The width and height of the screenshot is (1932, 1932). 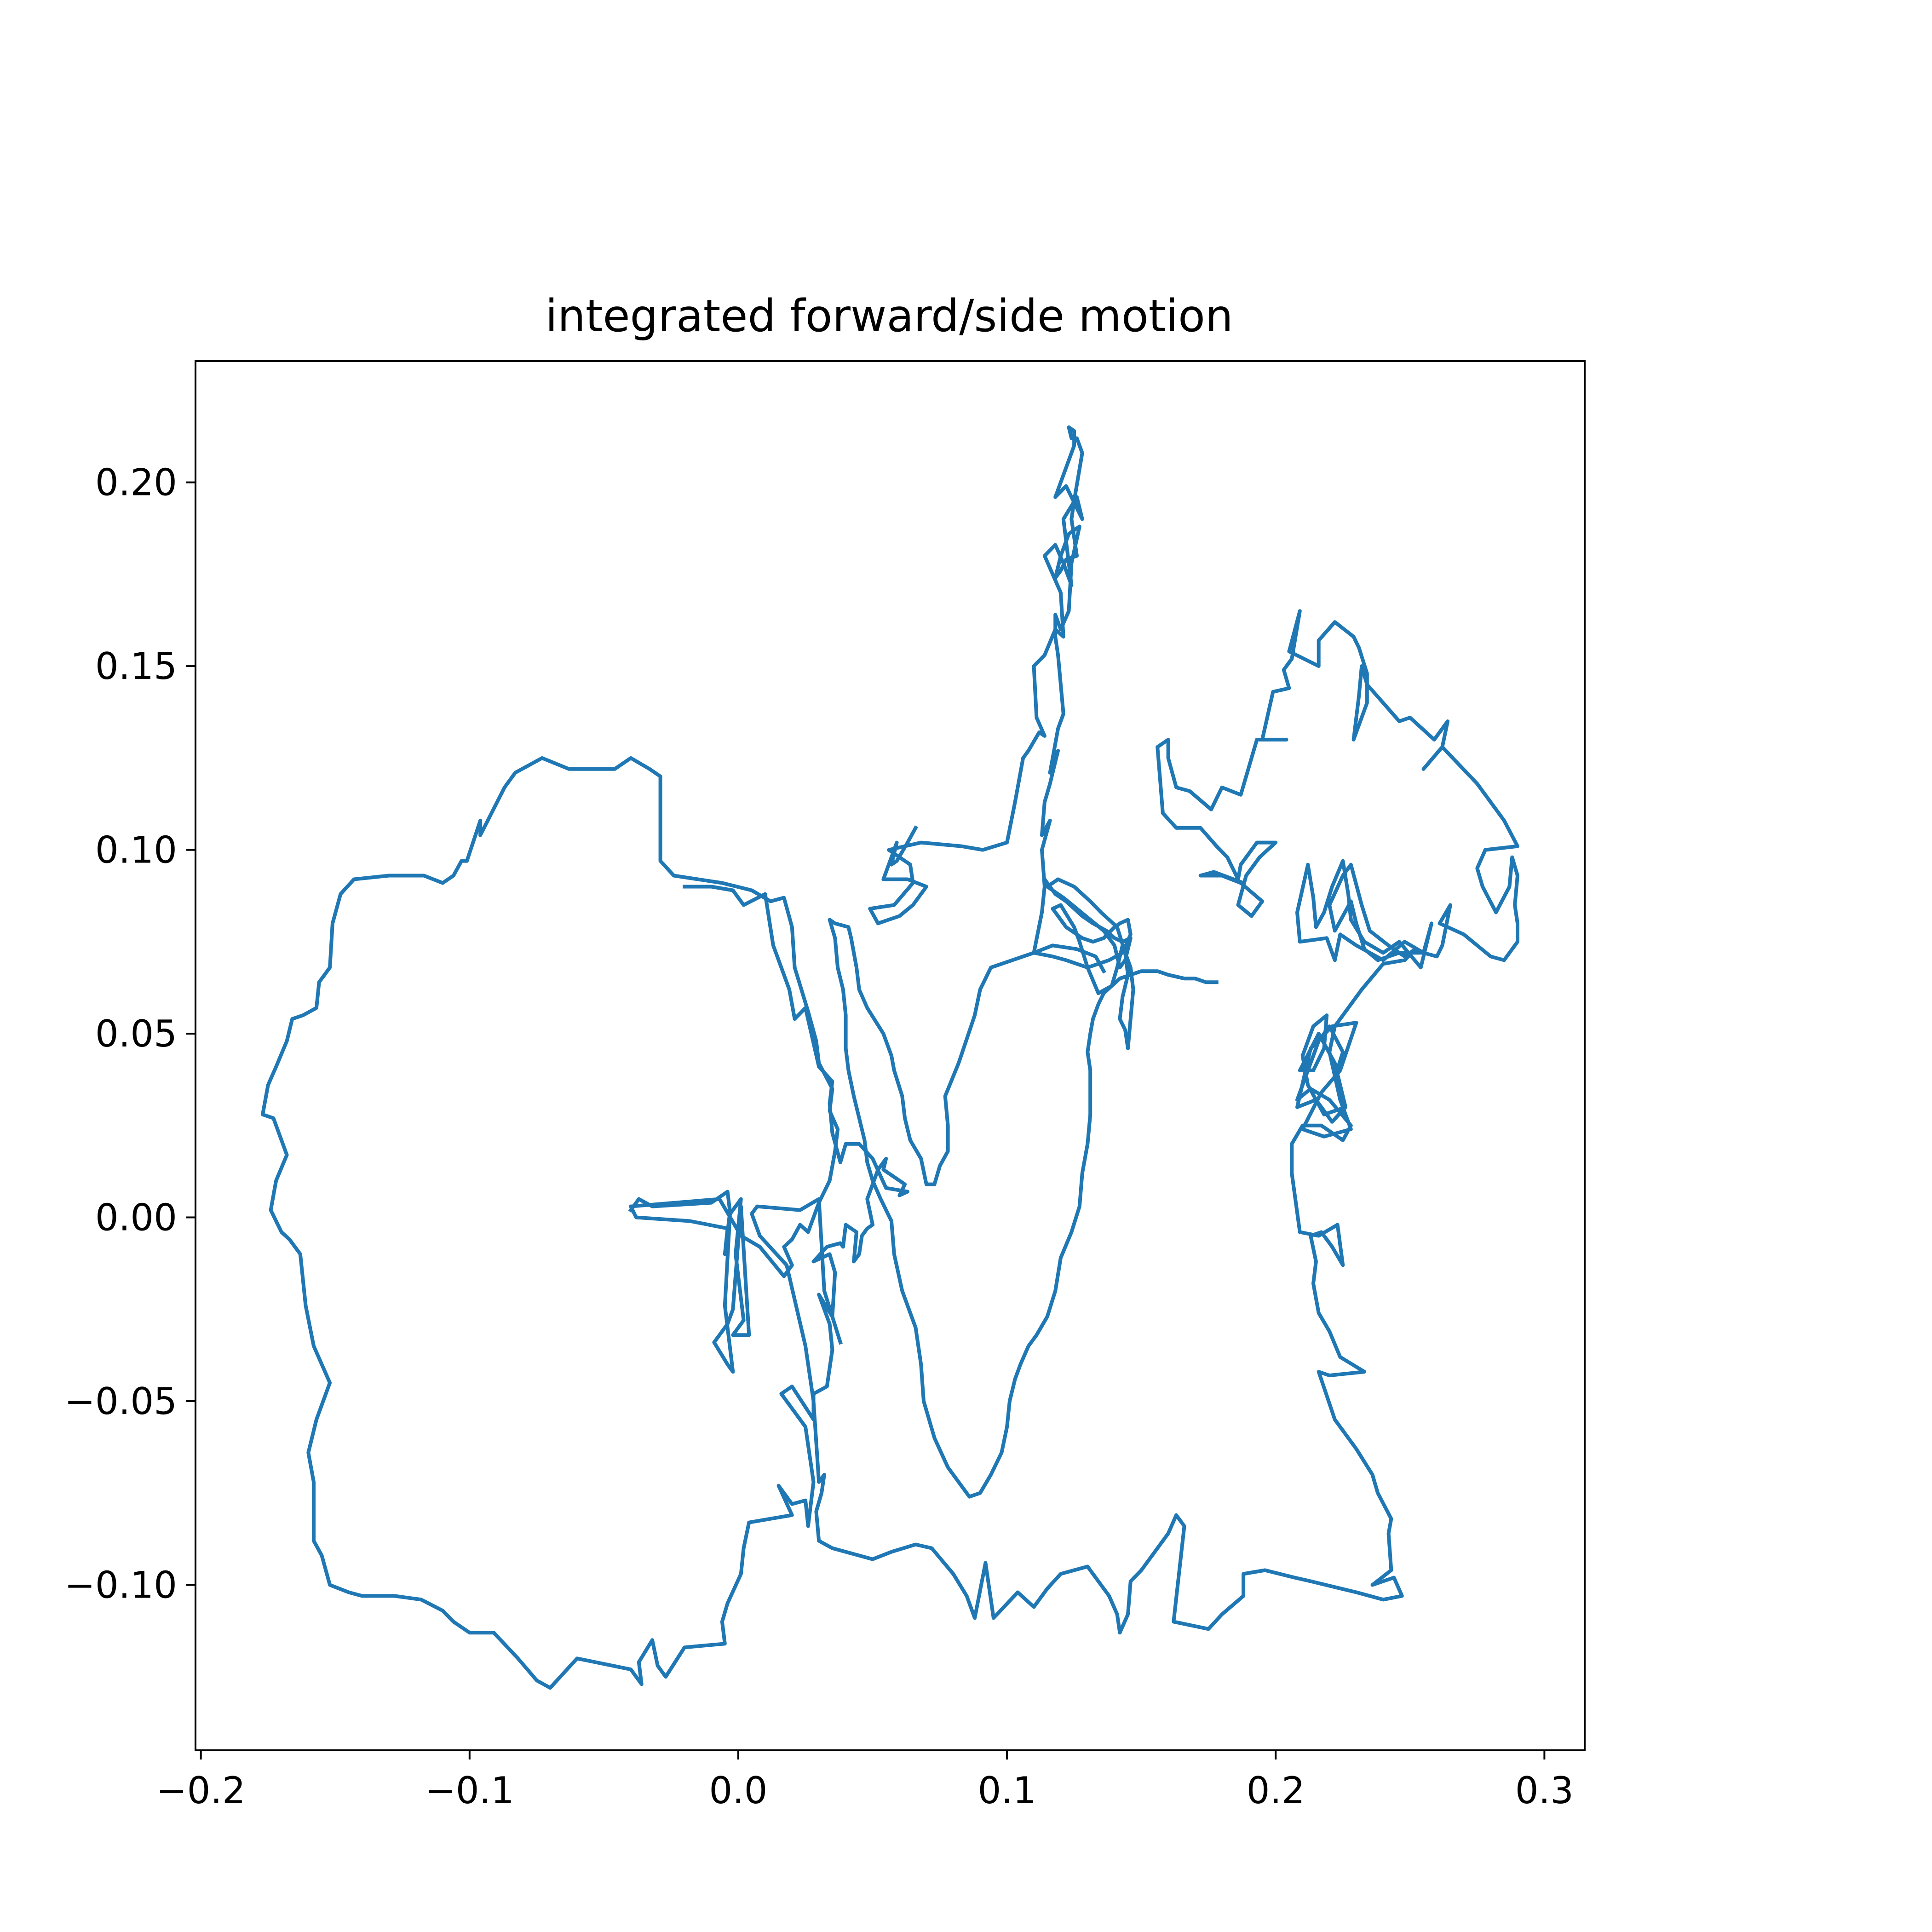 I want to click on y-tick-label: 0.10, so click(x=136, y=850).